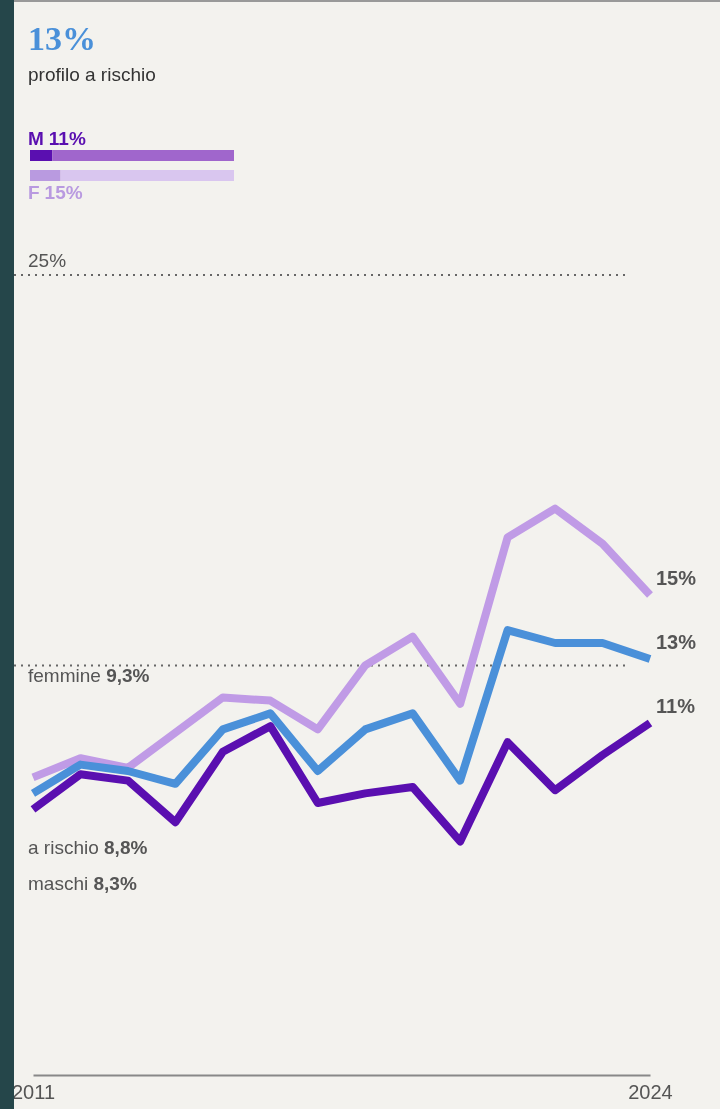  What do you see at coordinates (92, 74) in the screenshot?
I see `chart-subtitle: profilo a rischio` at bounding box center [92, 74].